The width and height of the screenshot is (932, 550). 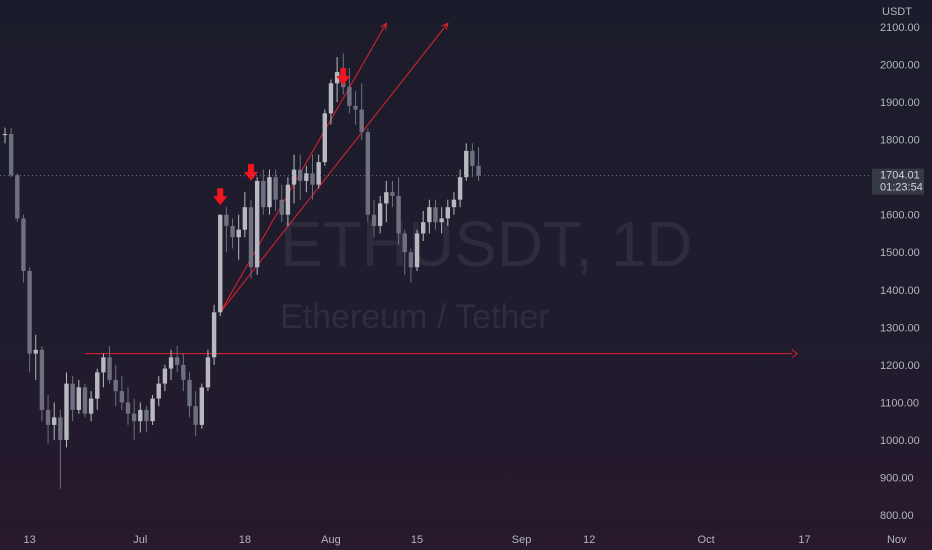 What do you see at coordinates (900, 441) in the screenshot?
I see `price-tick-label: 1000.00` at bounding box center [900, 441].